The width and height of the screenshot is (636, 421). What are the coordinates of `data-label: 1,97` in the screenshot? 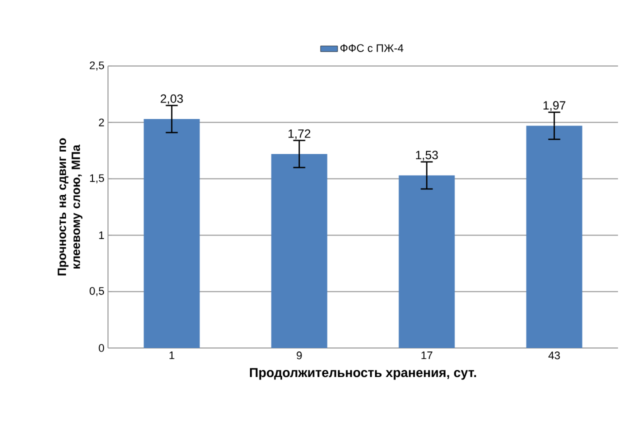 It's located at (555, 106).